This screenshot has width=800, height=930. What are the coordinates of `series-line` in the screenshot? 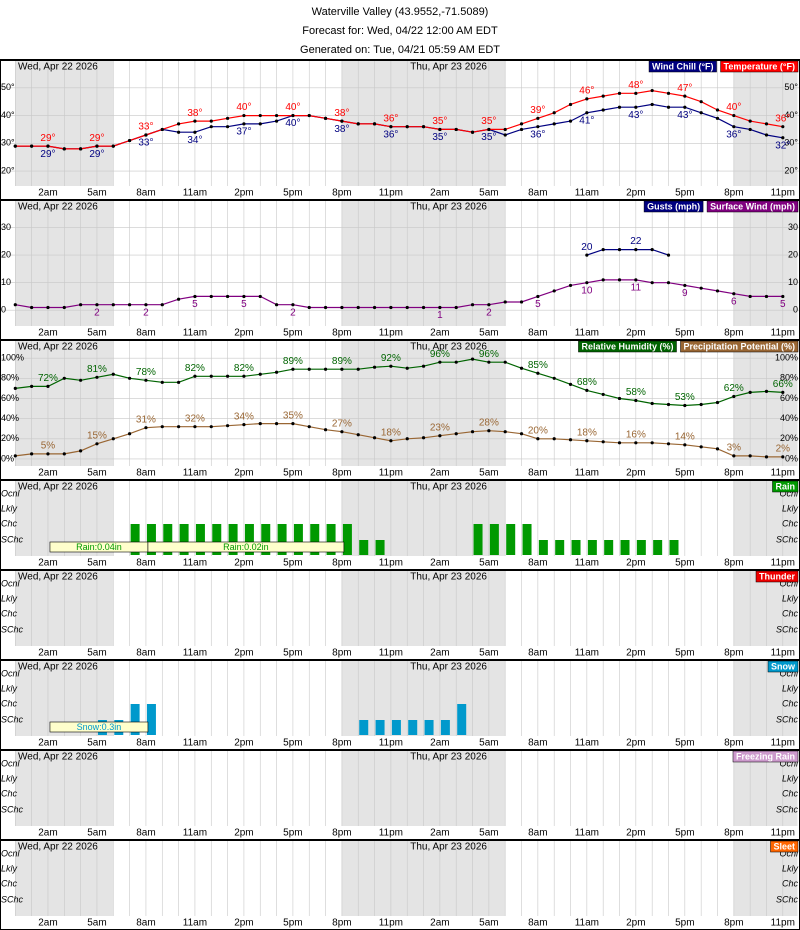 It's located at (627, 252).